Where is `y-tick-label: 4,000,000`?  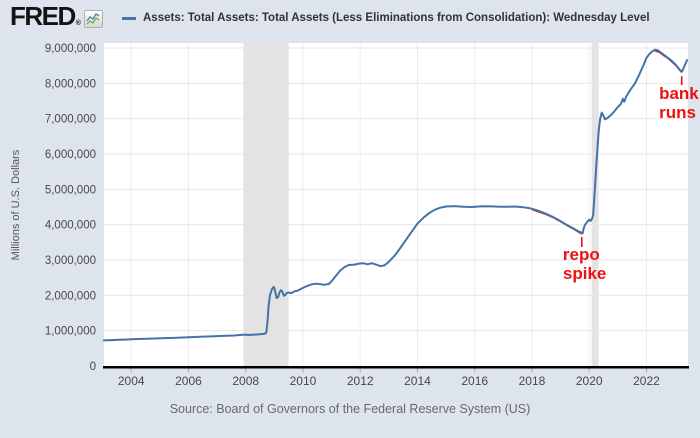
y-tick-label: 4,000,000 is located at coordinates (70, 226).